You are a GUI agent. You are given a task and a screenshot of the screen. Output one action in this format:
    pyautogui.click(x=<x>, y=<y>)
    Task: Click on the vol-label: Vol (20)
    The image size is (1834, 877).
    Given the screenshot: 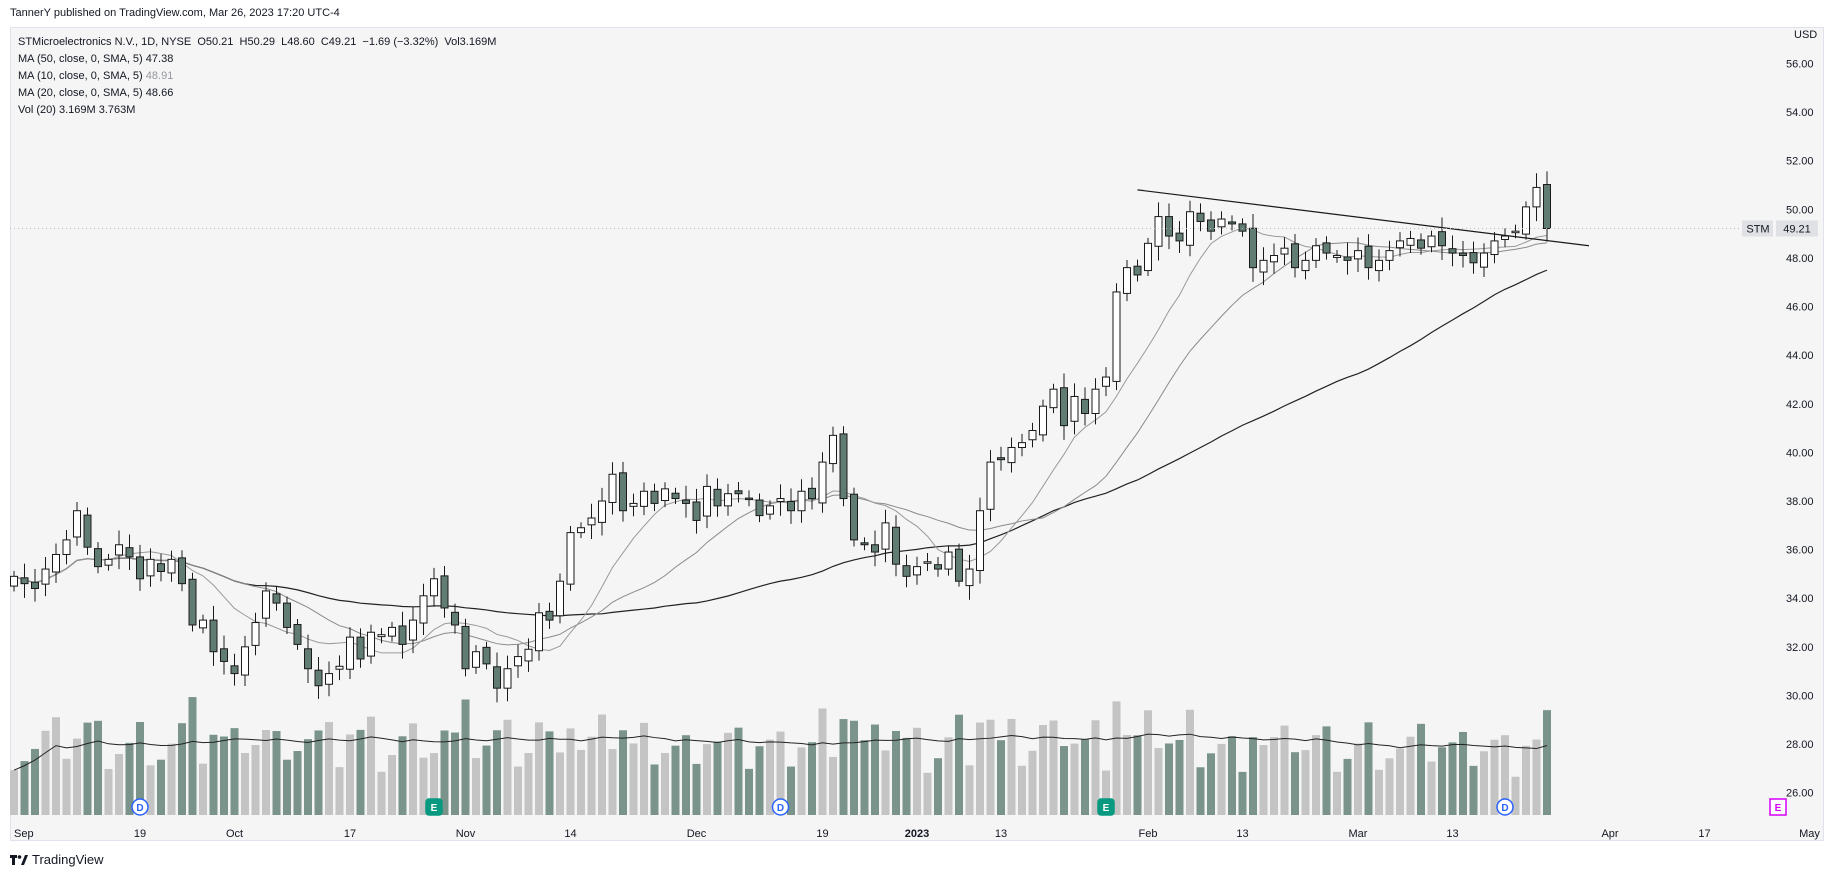 What is the action you would take?
    pyautogui.click(x=37, y=110)
    